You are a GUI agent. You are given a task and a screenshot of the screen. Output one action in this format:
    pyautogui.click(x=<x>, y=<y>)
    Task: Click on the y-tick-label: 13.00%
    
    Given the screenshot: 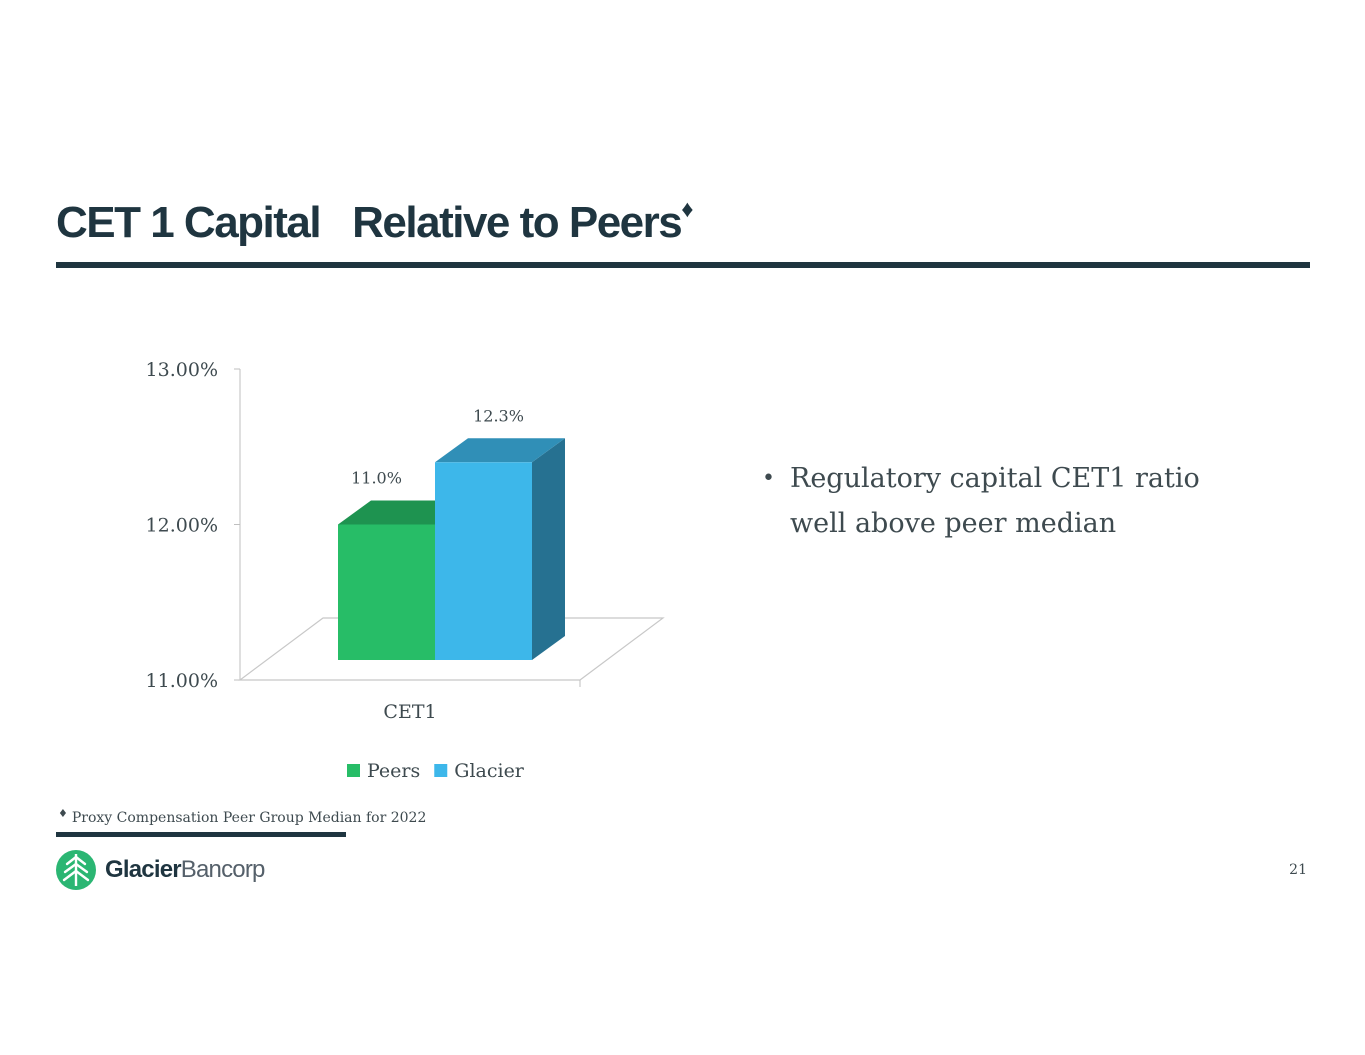 What is the action you would take?
    pyautogui.click(x=182, y=370)
    